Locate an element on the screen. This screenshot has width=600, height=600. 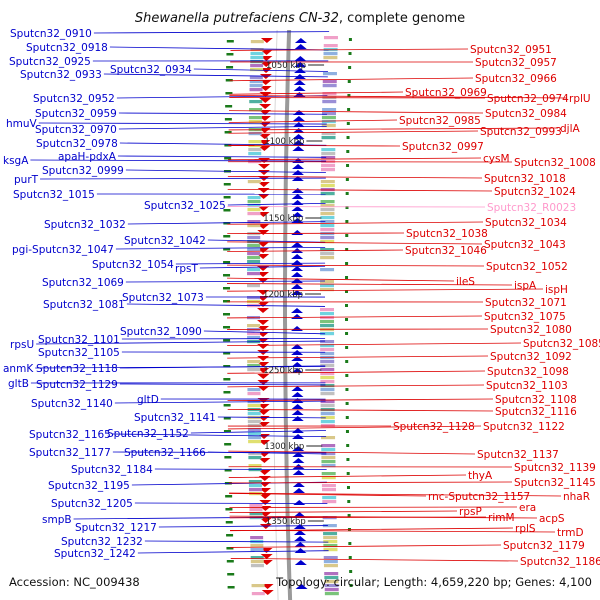
right-gene-label: Sputcn32_1139 is located at coordinates (555, 468).